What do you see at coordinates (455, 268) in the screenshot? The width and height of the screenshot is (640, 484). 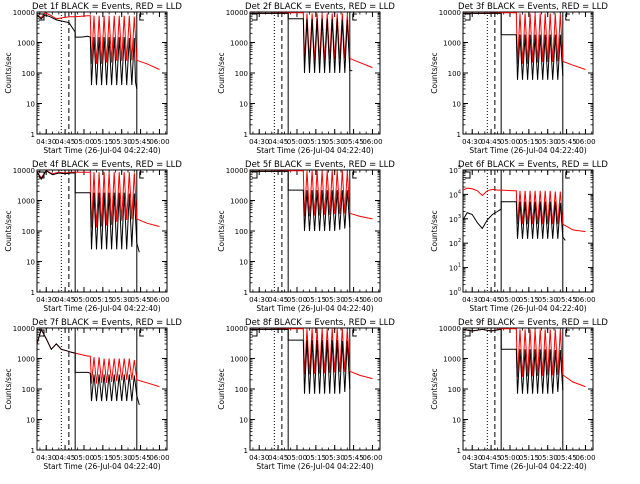 I see `y-tick-label: 10¹` at bounding box center [455, 268].